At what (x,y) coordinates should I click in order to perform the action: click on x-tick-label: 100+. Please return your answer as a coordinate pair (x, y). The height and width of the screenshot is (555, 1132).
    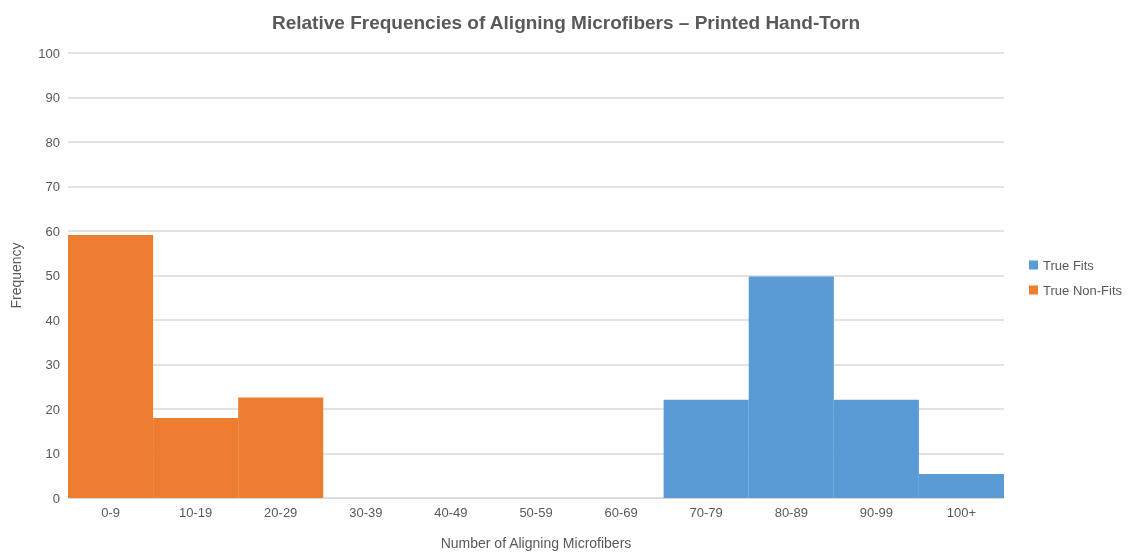
    Looking at the image, I should click on (961, 512).